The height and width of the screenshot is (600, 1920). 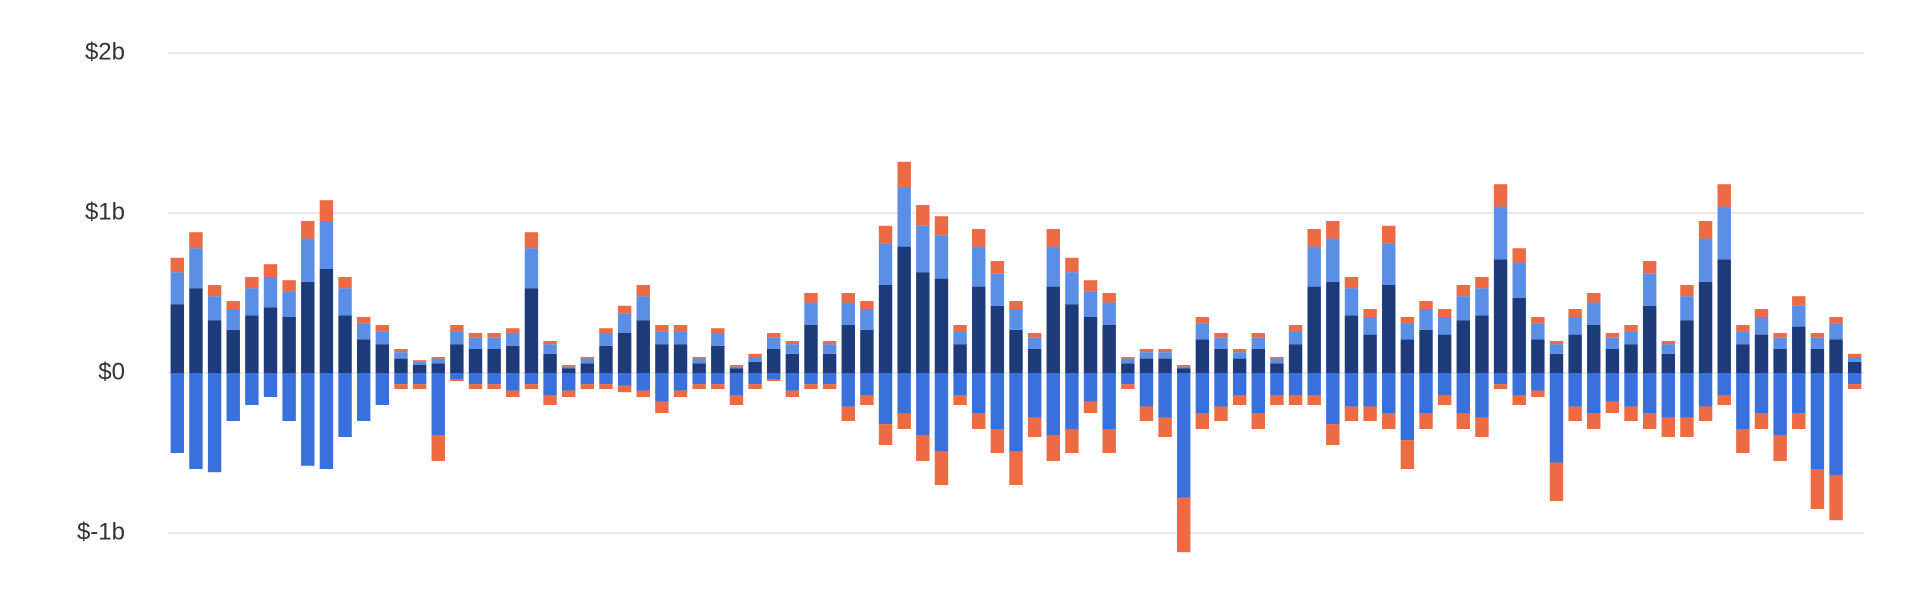 What do you see at coordinates (105, 211) in the screenshot?
I see `y-tick-label: $1b` at bounding box center [105, 211].